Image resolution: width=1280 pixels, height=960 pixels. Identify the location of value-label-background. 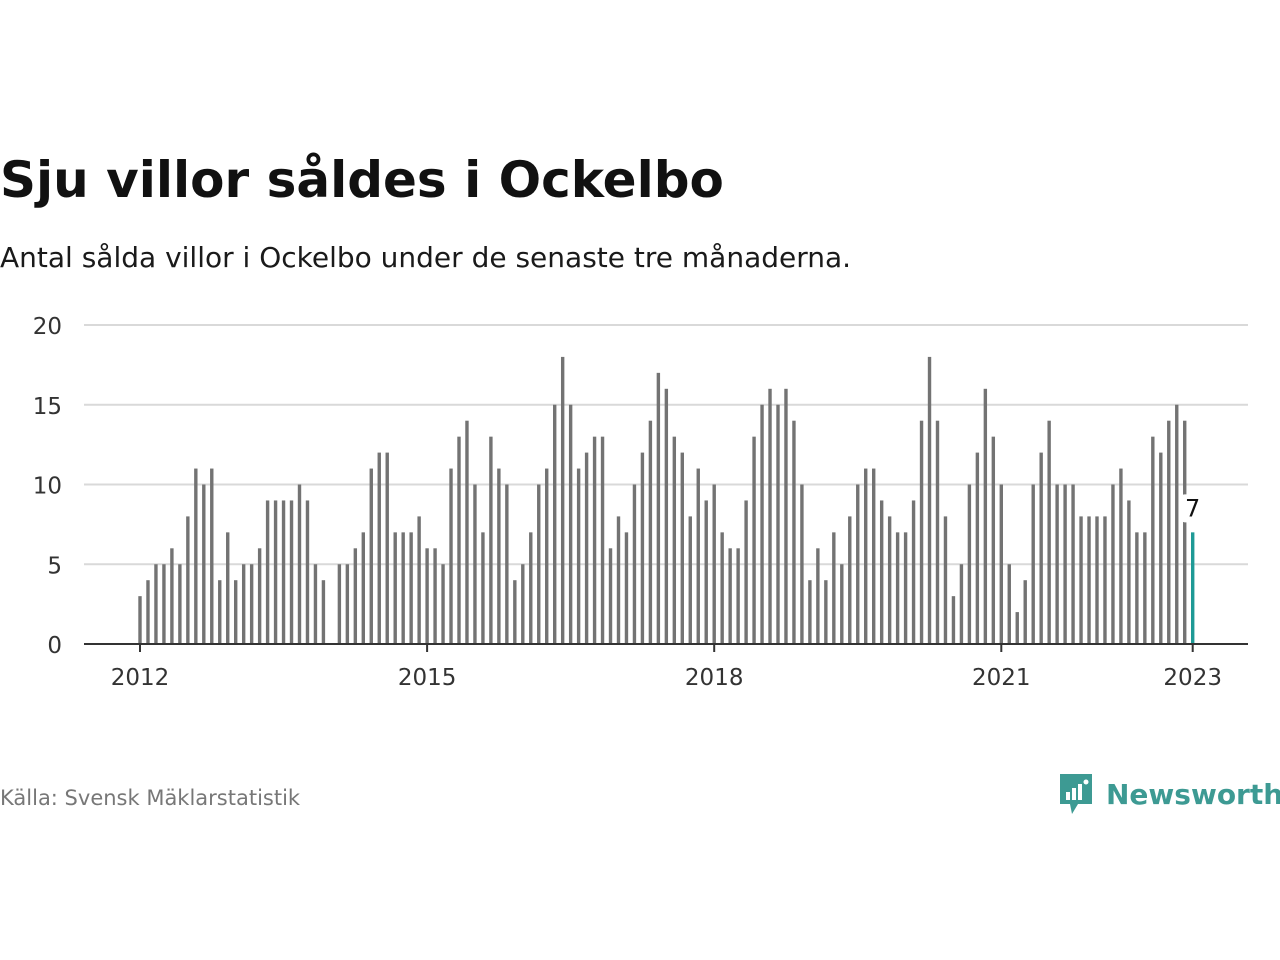
(1192, 508).